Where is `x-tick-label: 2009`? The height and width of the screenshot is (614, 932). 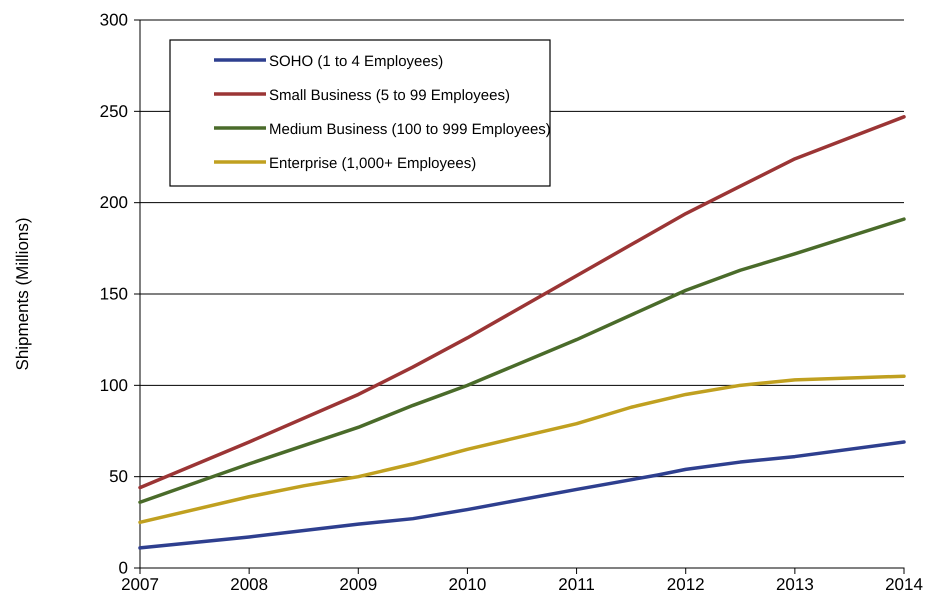
x-tick-label: 2009 is located at coordinates (358, 584).